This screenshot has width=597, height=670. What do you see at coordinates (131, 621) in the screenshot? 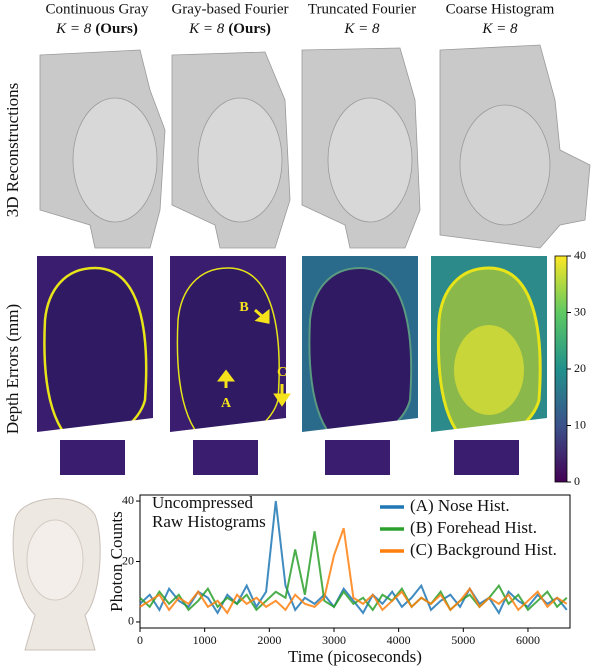
I see `y-tick-label: 0` at bounding box center [131, 621].